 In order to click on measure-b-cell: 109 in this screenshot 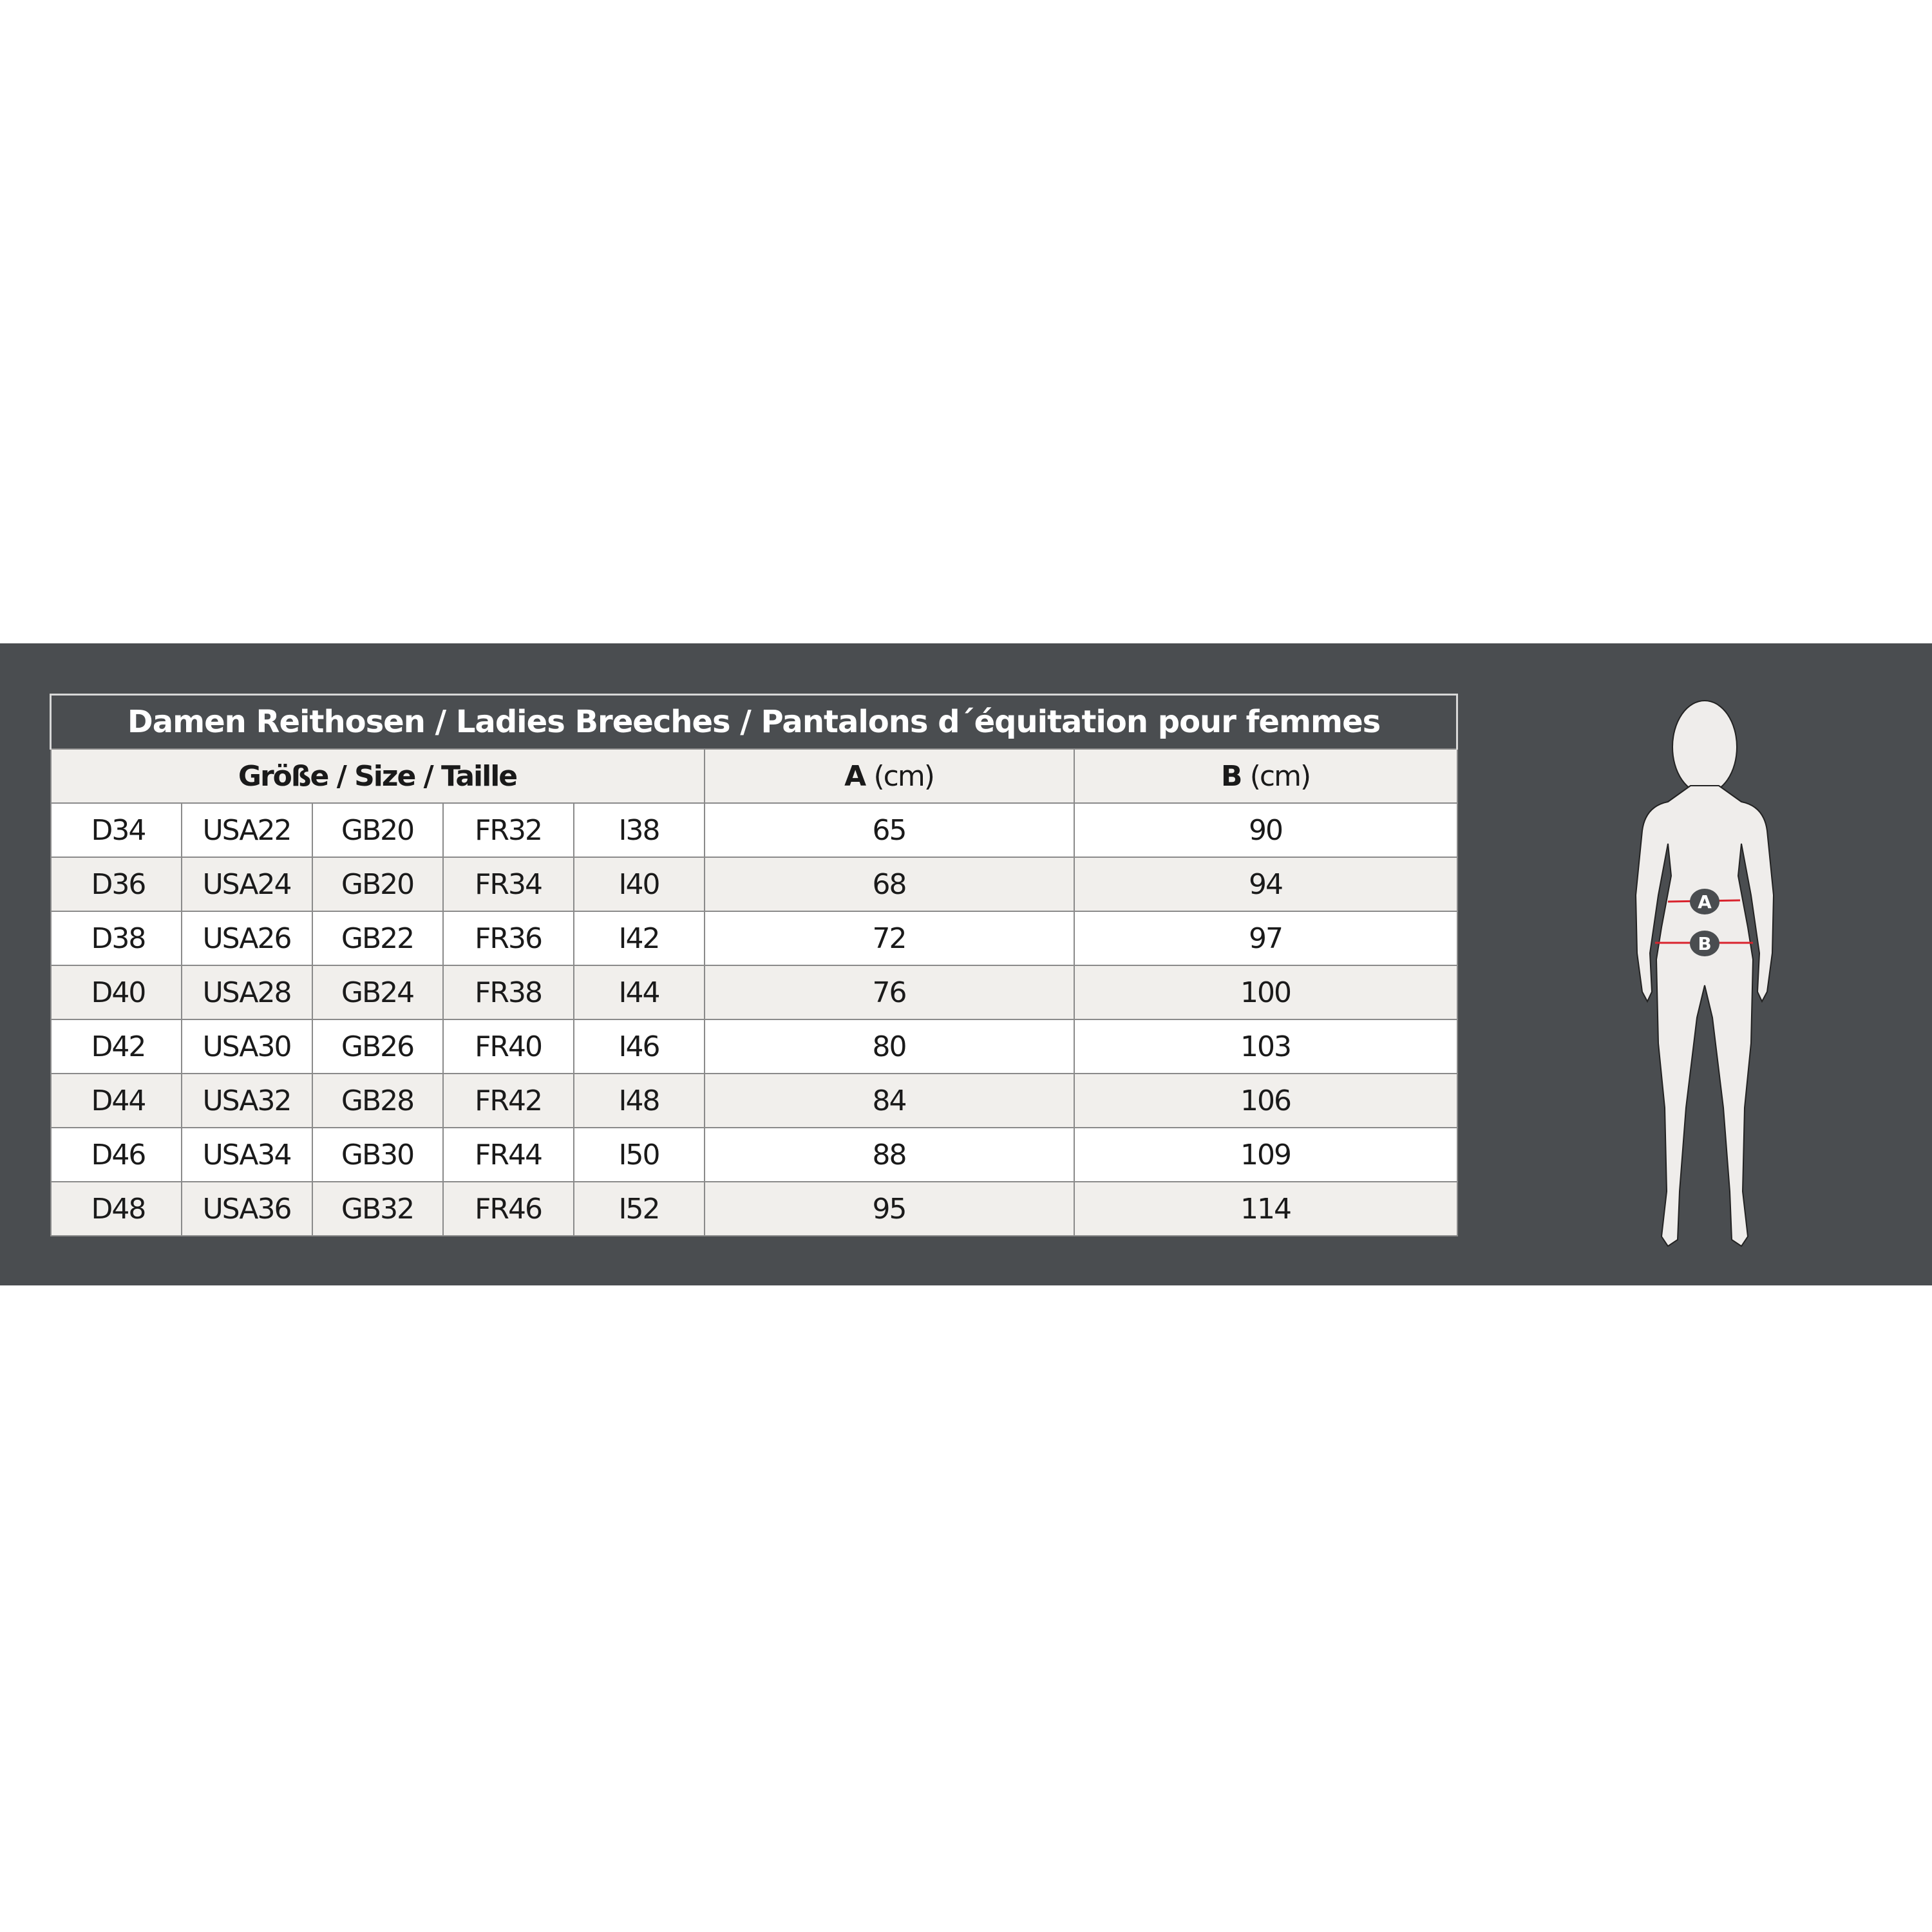, I will do `click(1265, 1155)`.